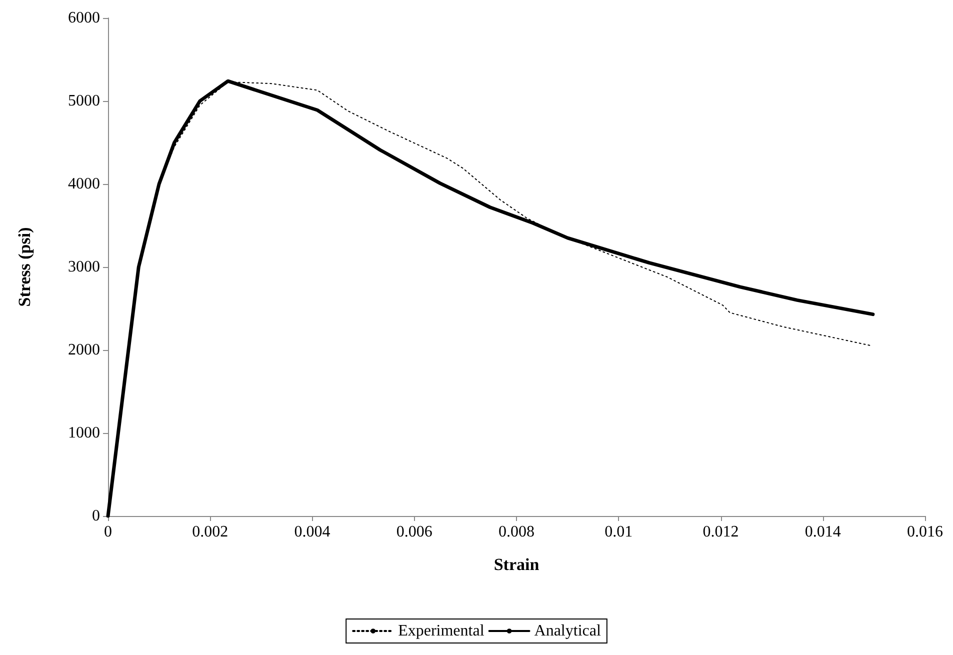  What do you see at coordinates (720, 532) in the screenshot?
I see `x-tick-label: 0.012` at bounding box center [720, 532].